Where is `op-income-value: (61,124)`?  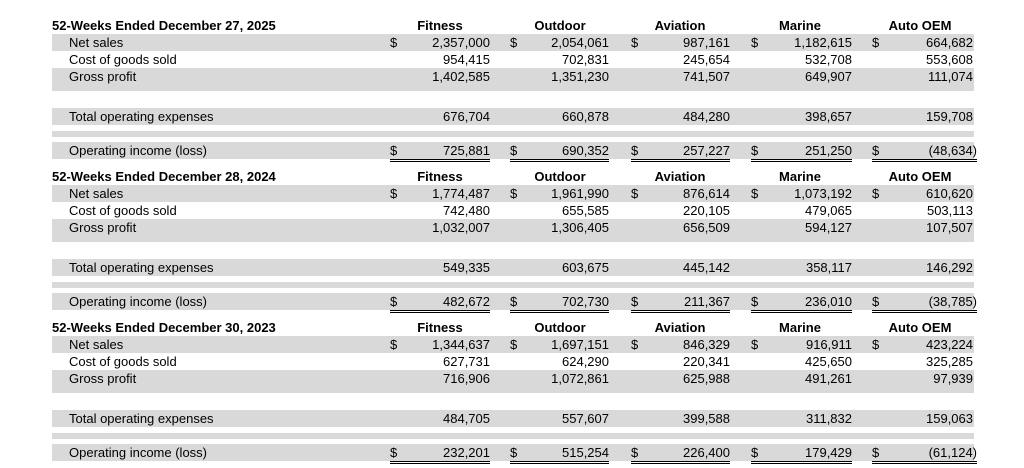
op-income-value: (61,124) is located at coordinates (930, 454).